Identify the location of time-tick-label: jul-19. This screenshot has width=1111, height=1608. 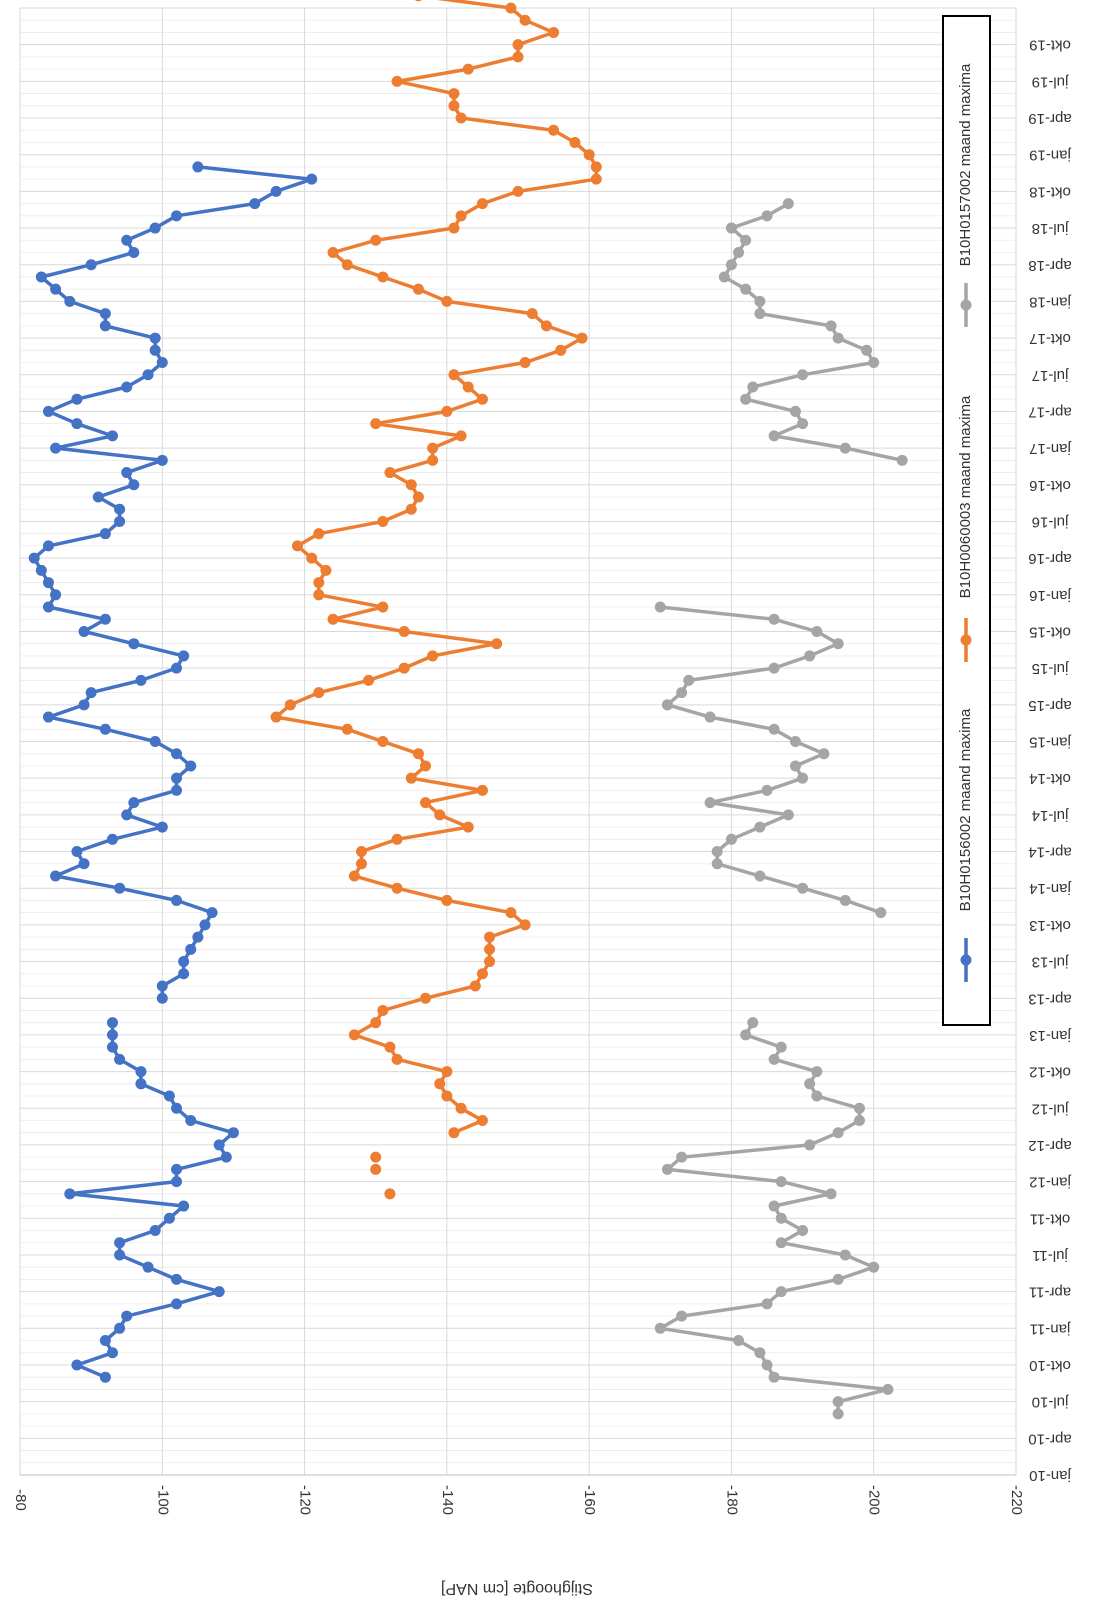
(1051, 81).